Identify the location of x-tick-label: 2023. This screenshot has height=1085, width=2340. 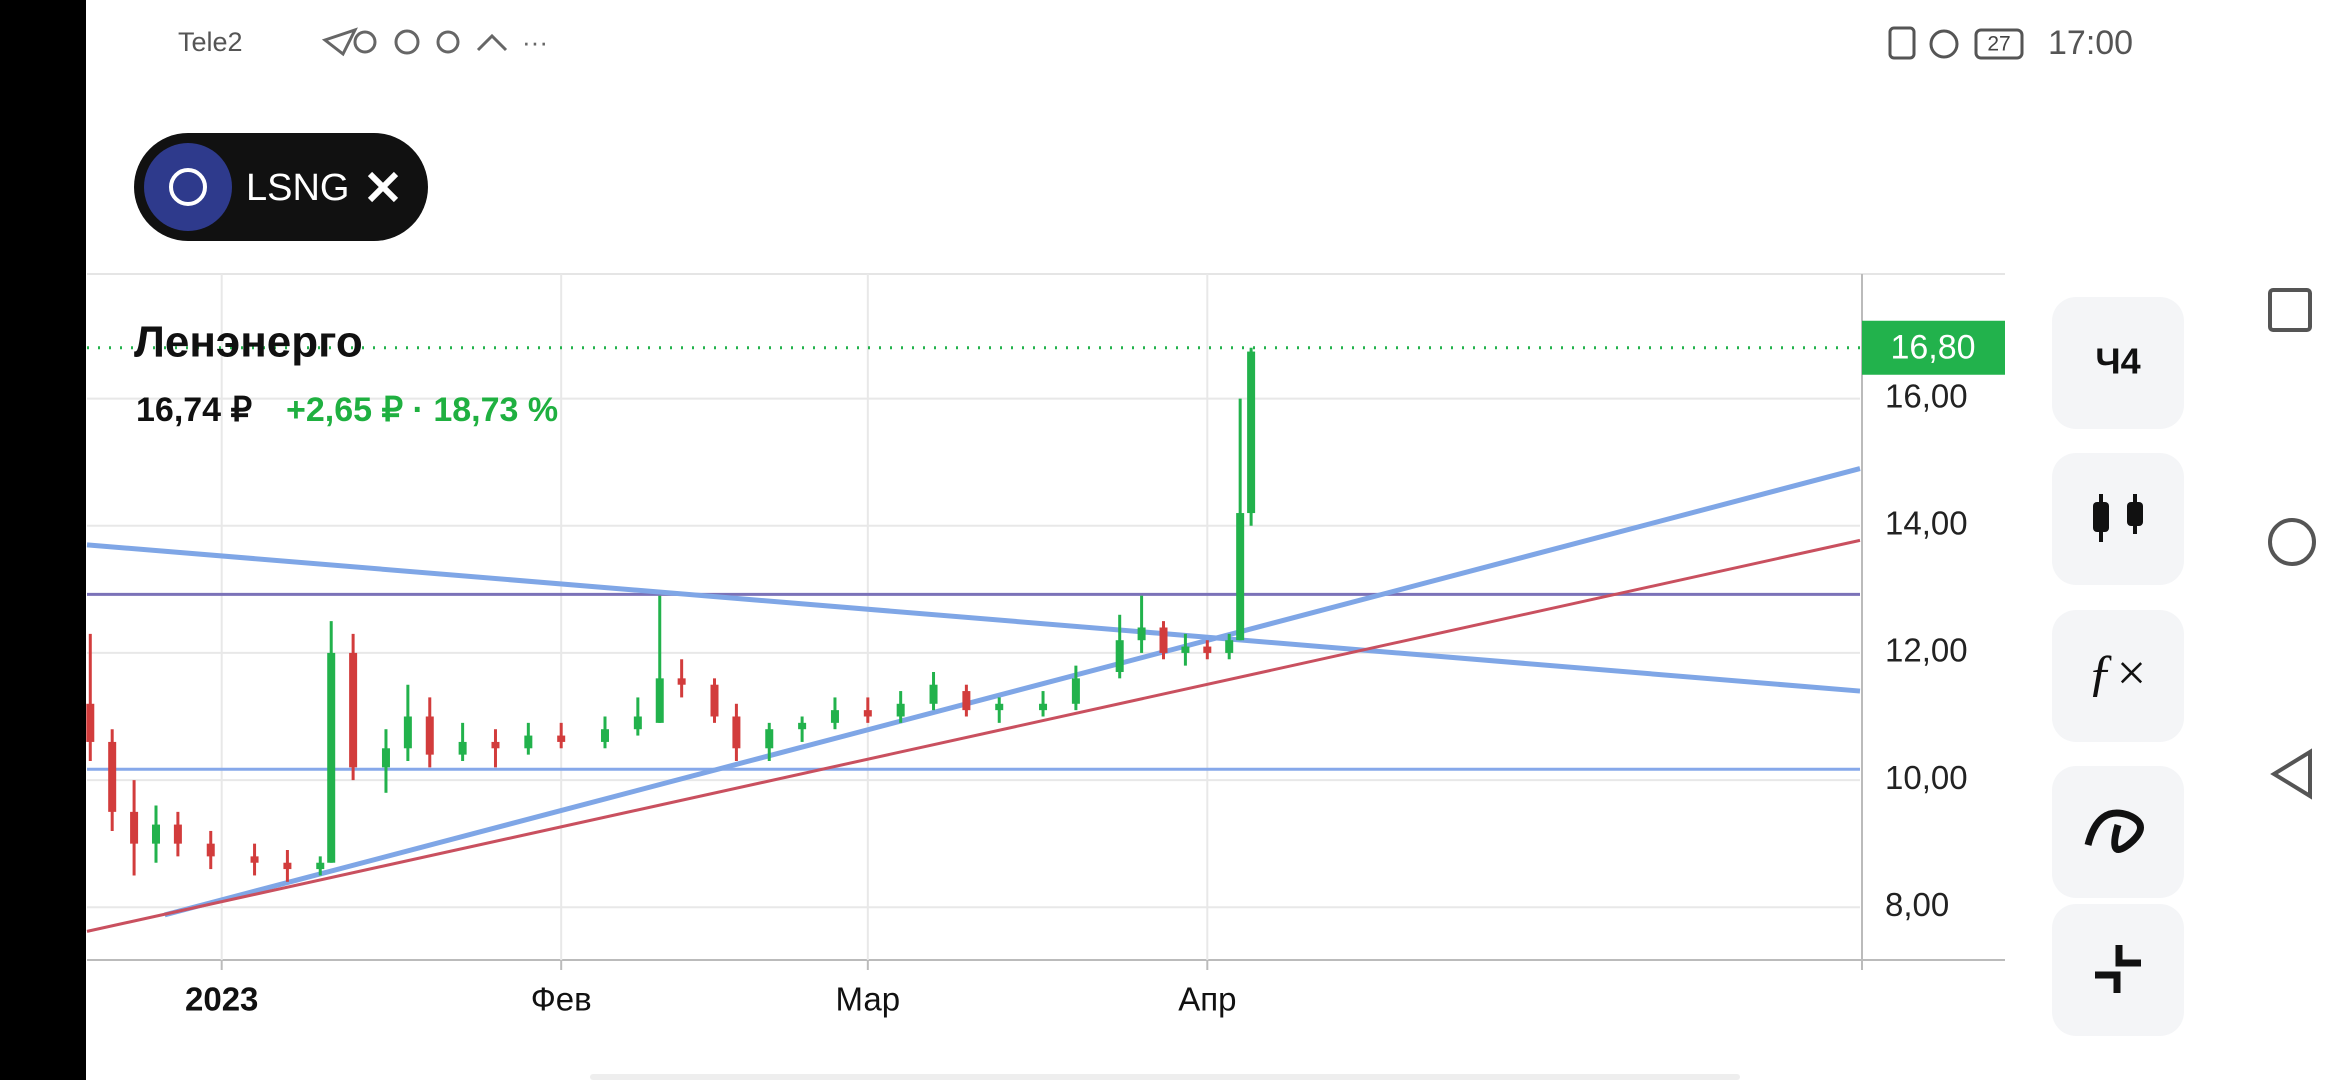
(221, 999).